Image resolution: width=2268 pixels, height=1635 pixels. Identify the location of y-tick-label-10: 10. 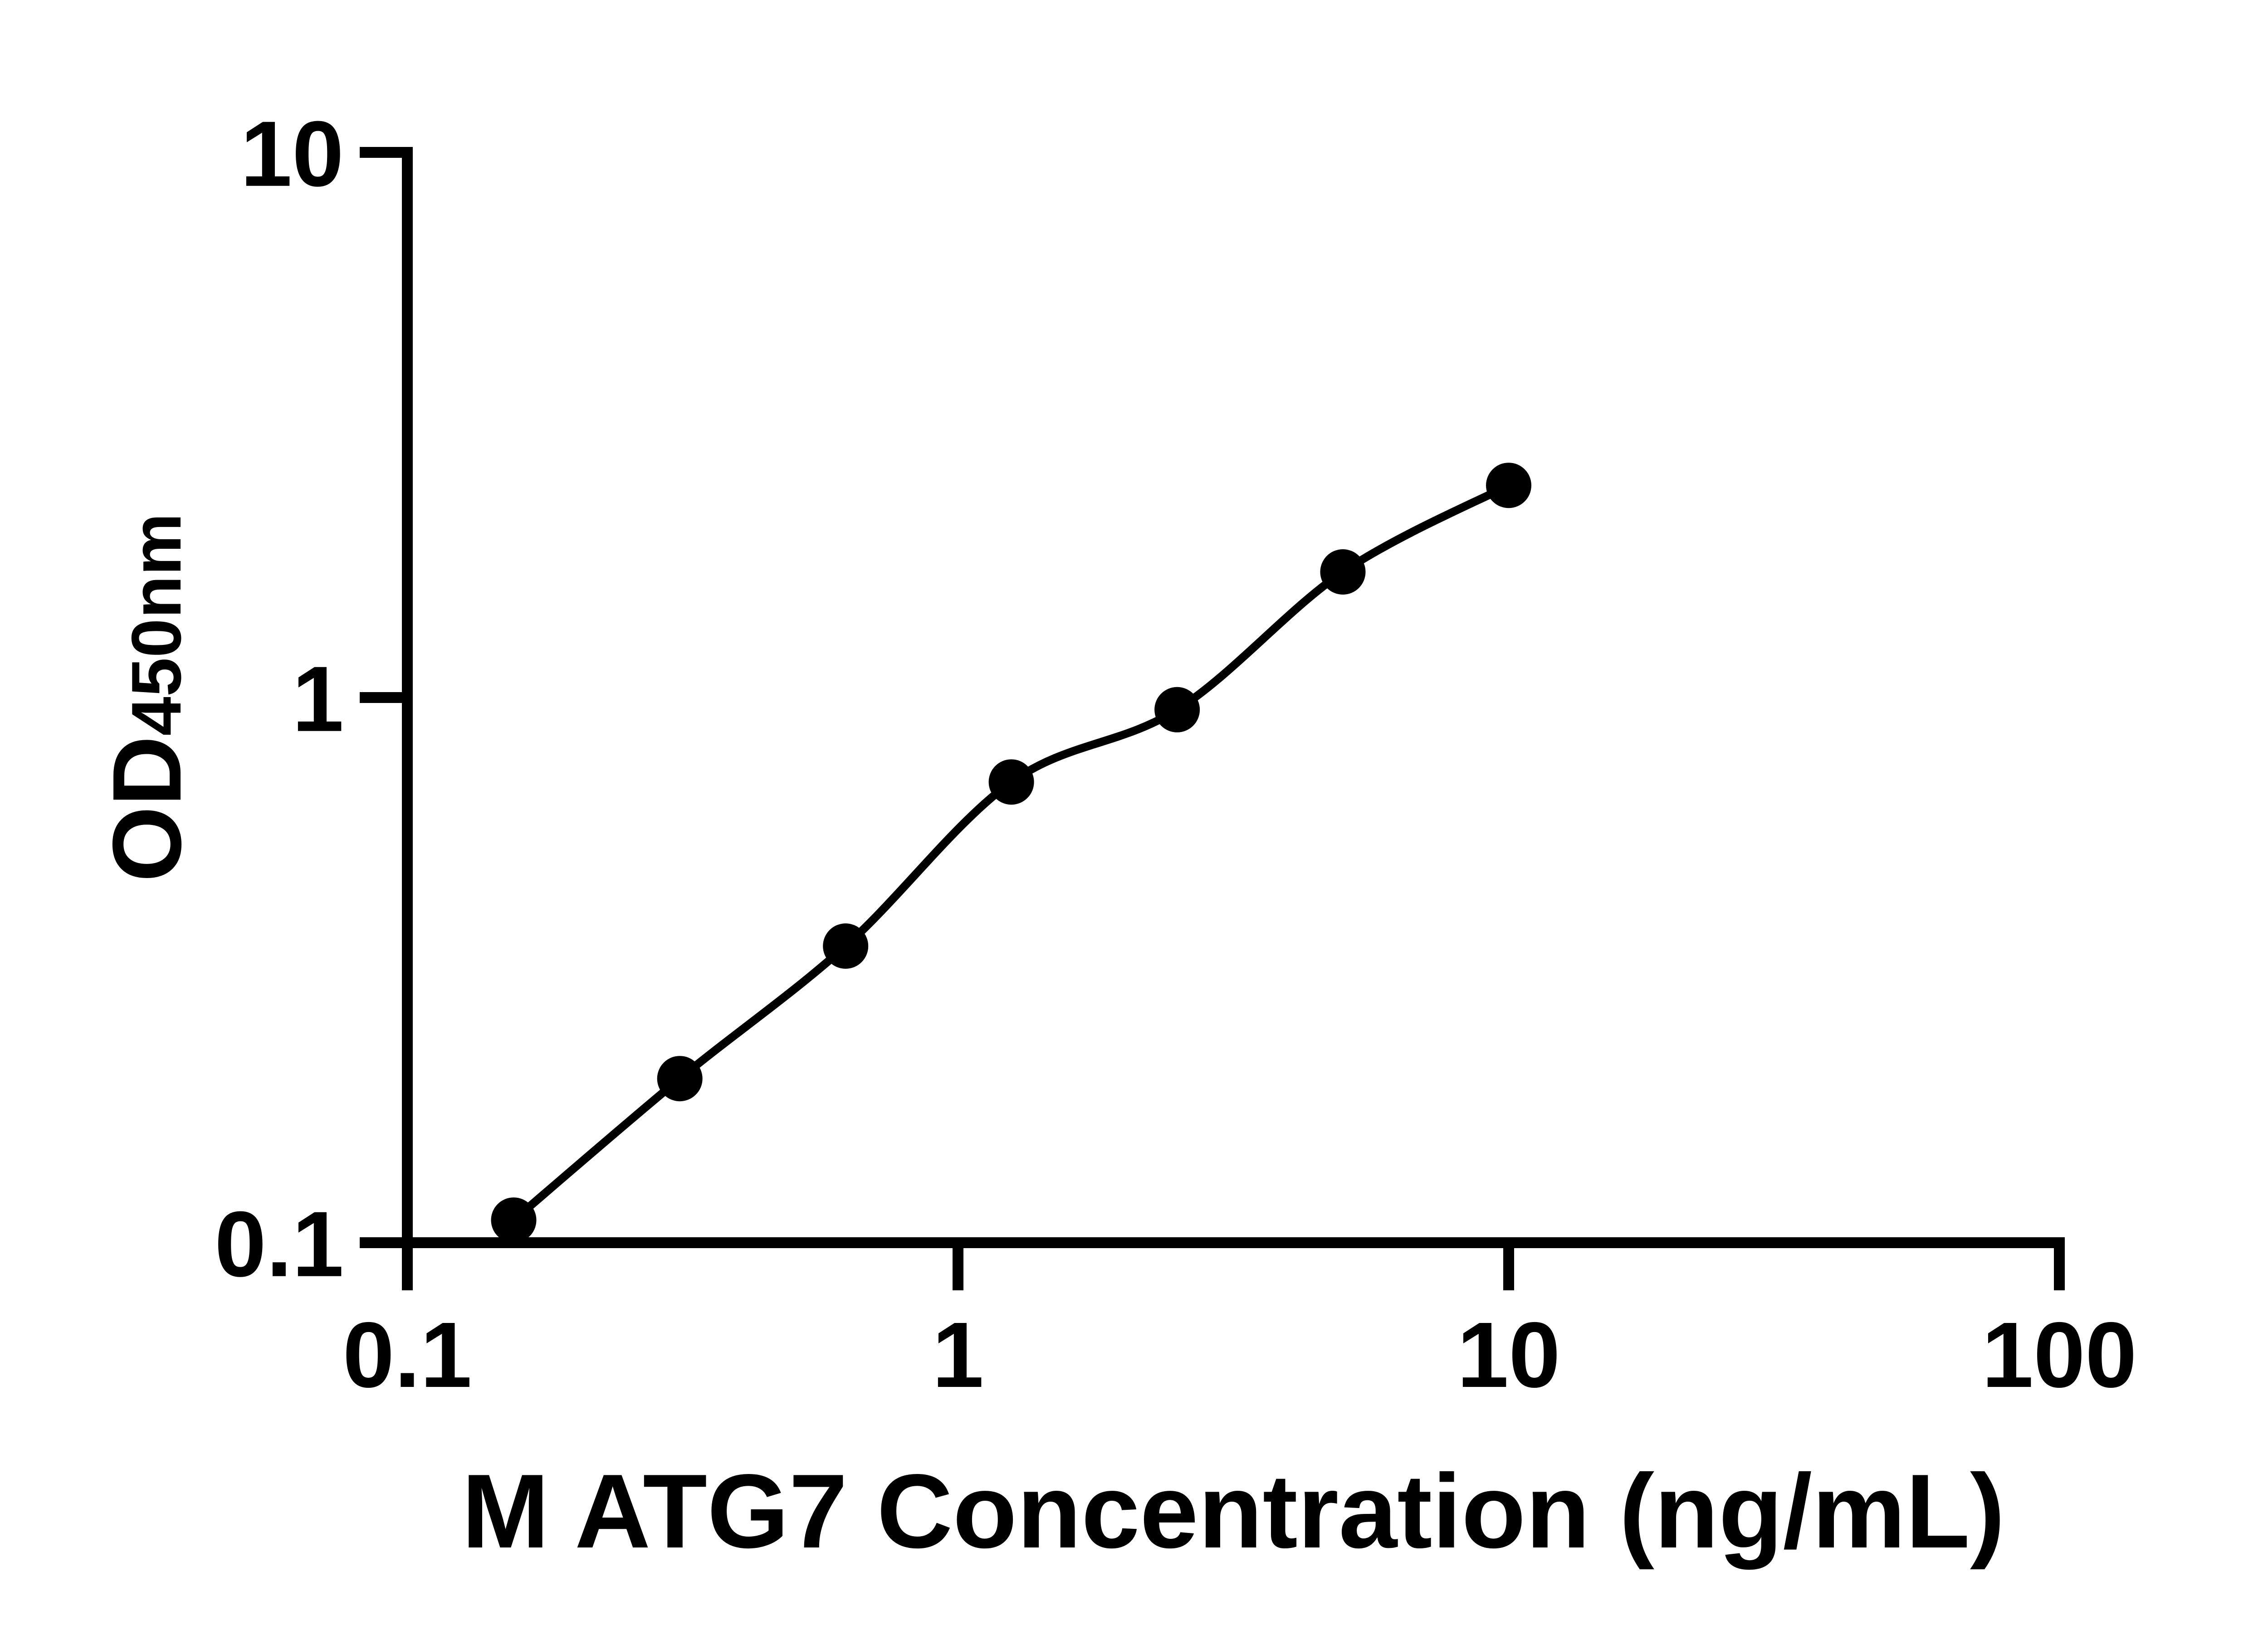
(292, 154).